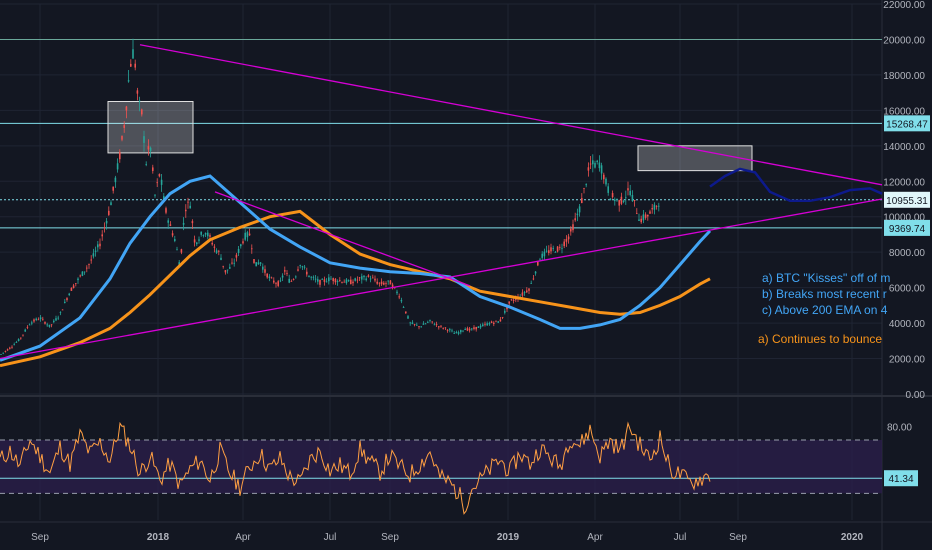  What do you see at coordinates (390, 537) in the screenshot?
I see `x-tick-label: Sep` at bounding box center [390, 537].